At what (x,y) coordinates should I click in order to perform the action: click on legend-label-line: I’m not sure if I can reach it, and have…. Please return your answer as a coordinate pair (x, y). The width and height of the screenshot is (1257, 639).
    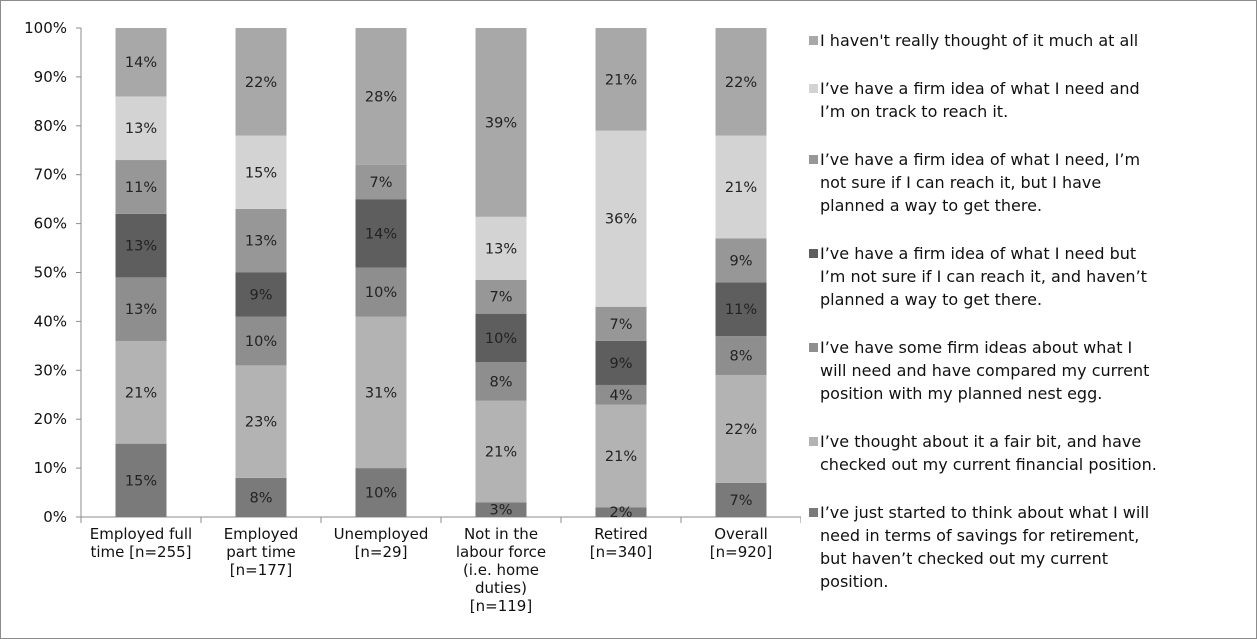
    Looking at the image, I should click on (983, 276).